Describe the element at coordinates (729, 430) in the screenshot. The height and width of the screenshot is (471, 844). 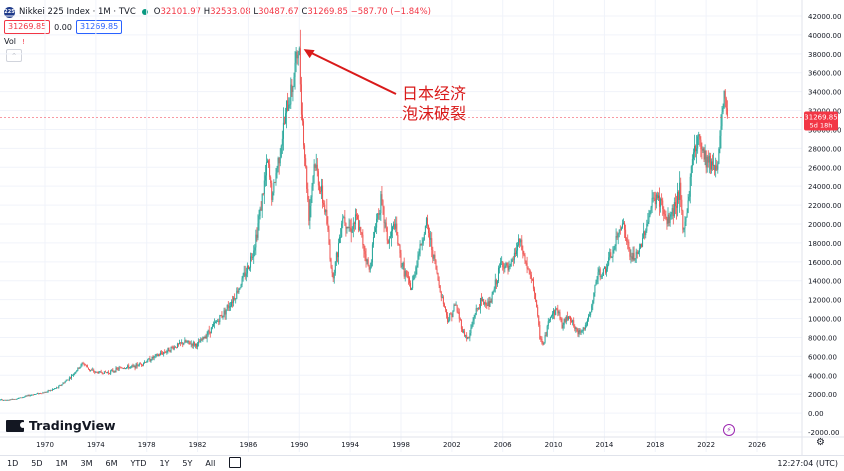
I see `lightning-icon: ⚡` at that location.